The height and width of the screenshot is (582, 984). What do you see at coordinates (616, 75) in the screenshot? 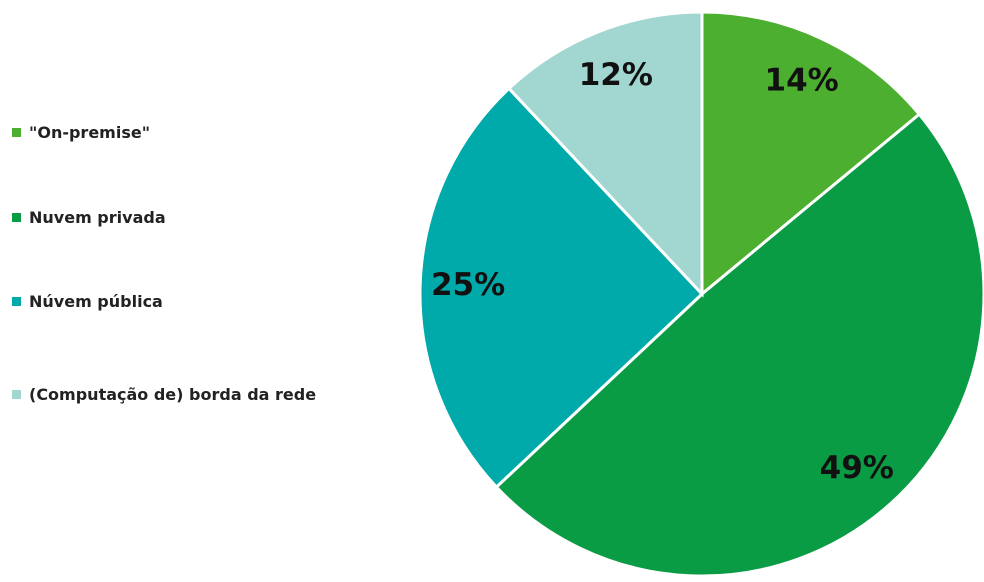
I see `data-label: 12%` at bounding box center [616, 75].